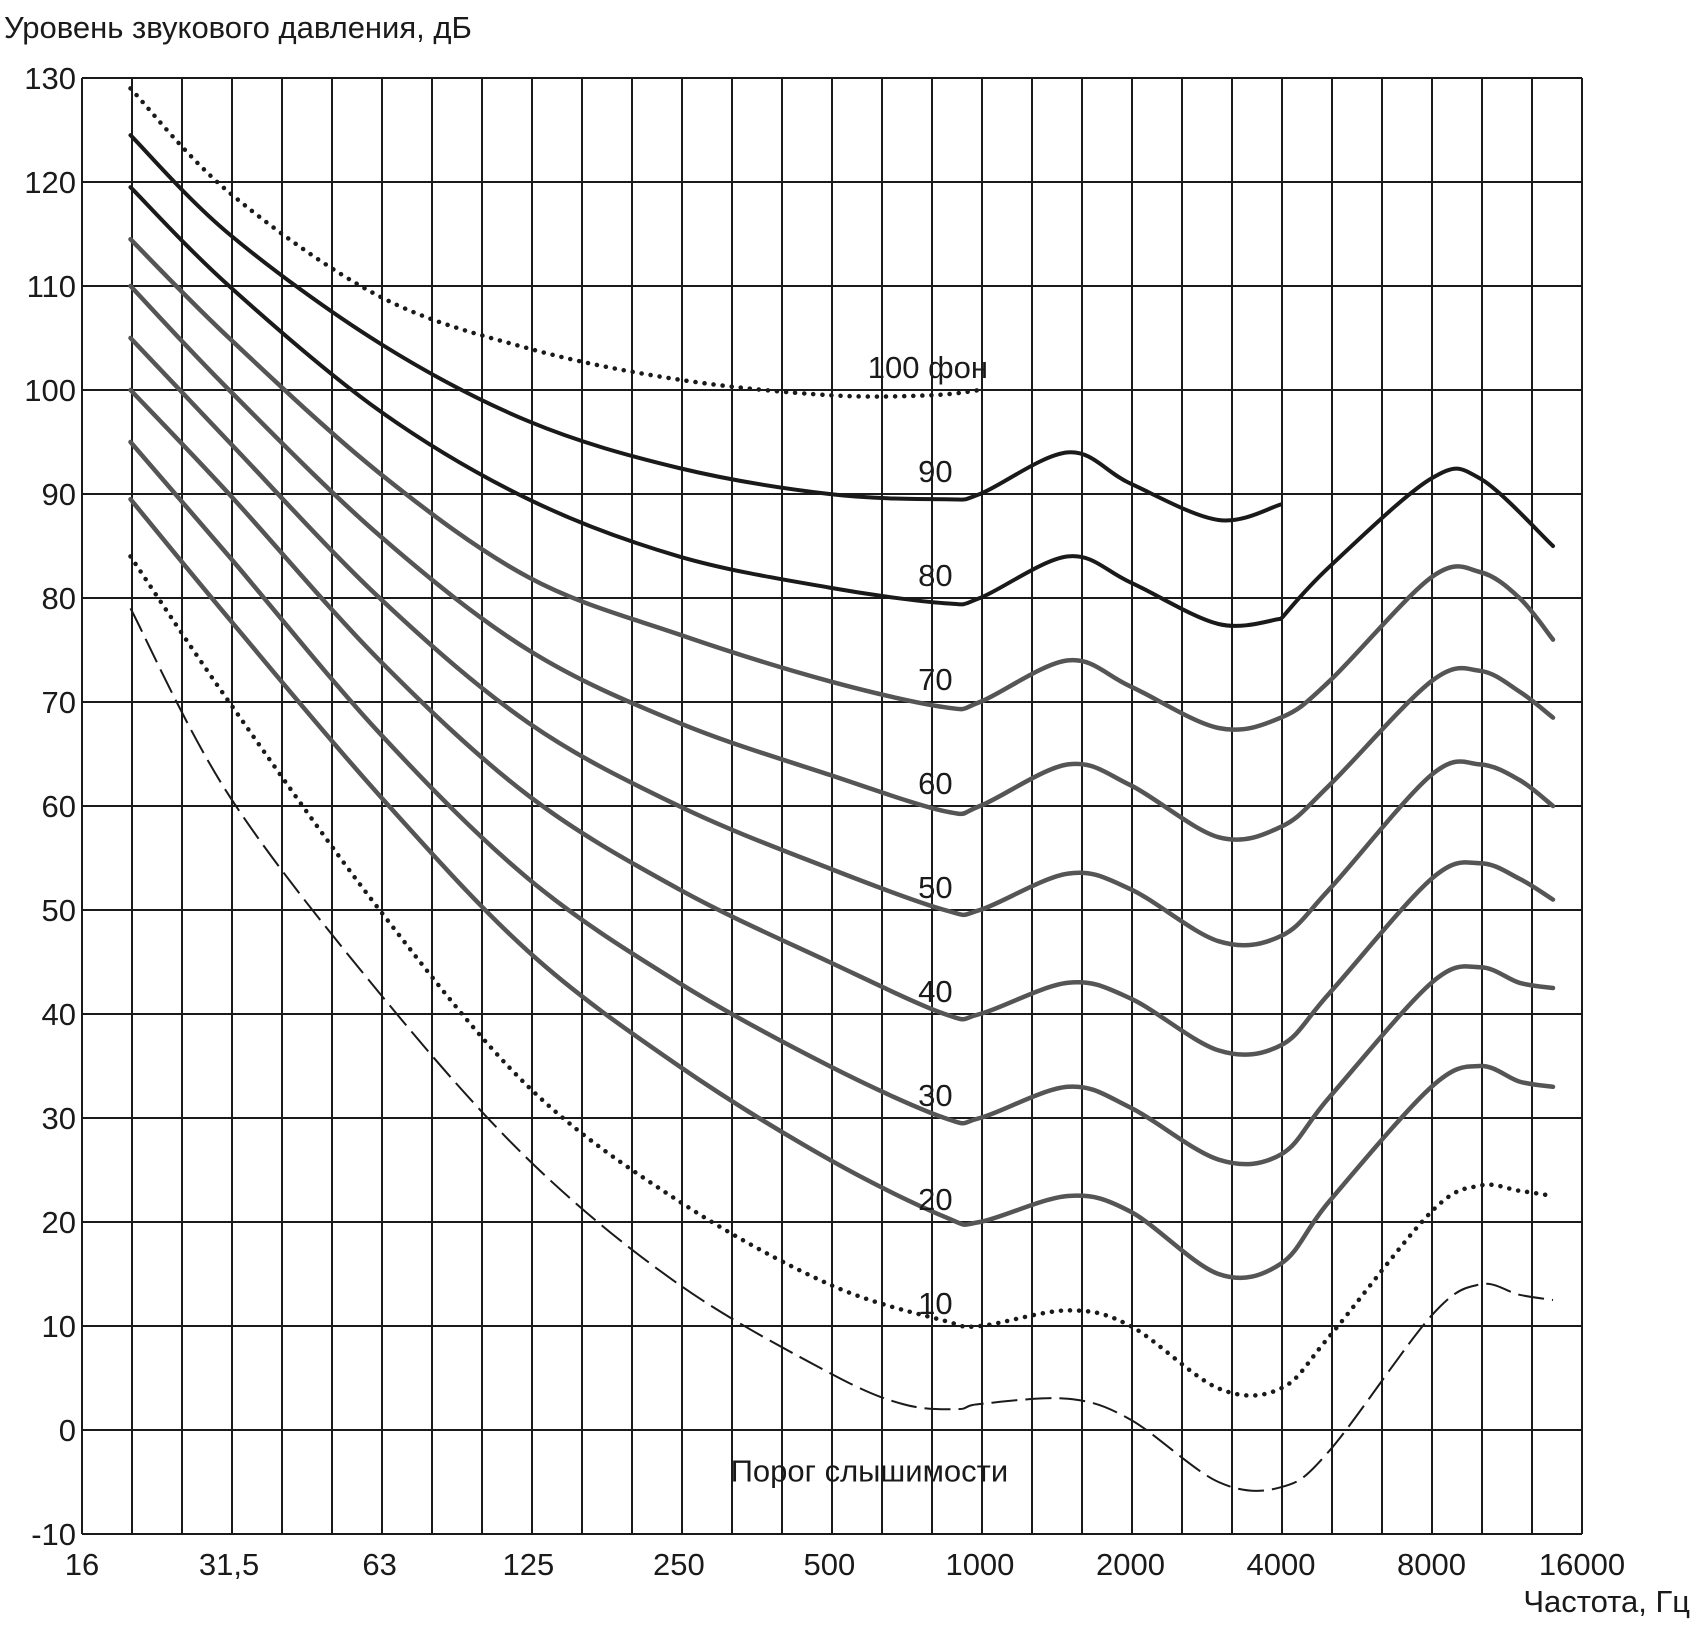 The height and width of the screenshot is (1630, 1699). I want to click on x-axis-label: Частота, Гц, so click(1606, 1601).